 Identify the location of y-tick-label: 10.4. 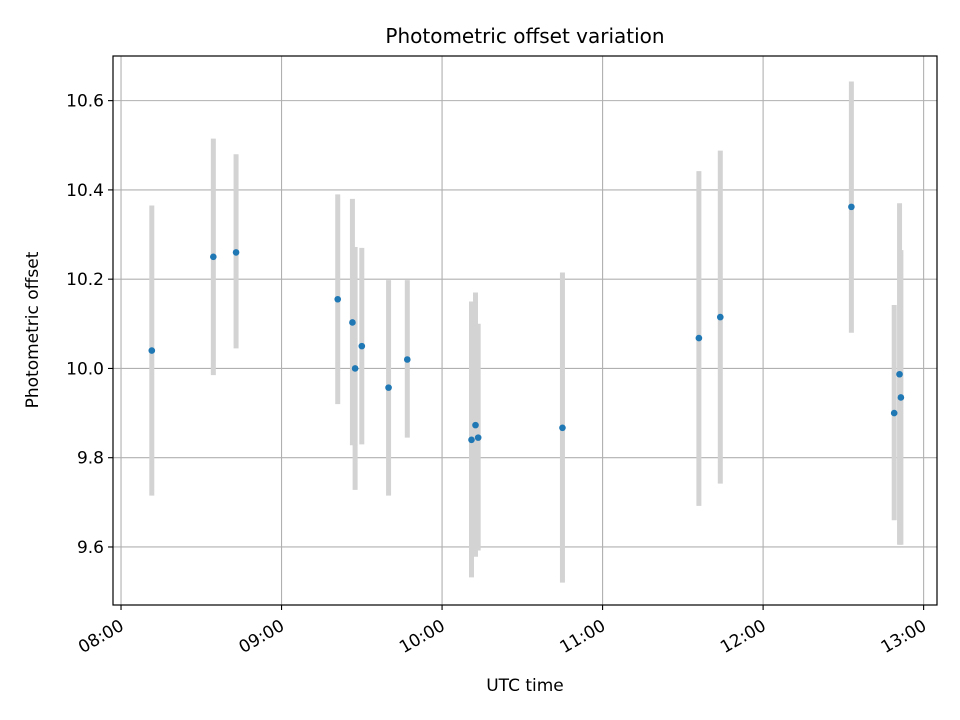
(85, 191).